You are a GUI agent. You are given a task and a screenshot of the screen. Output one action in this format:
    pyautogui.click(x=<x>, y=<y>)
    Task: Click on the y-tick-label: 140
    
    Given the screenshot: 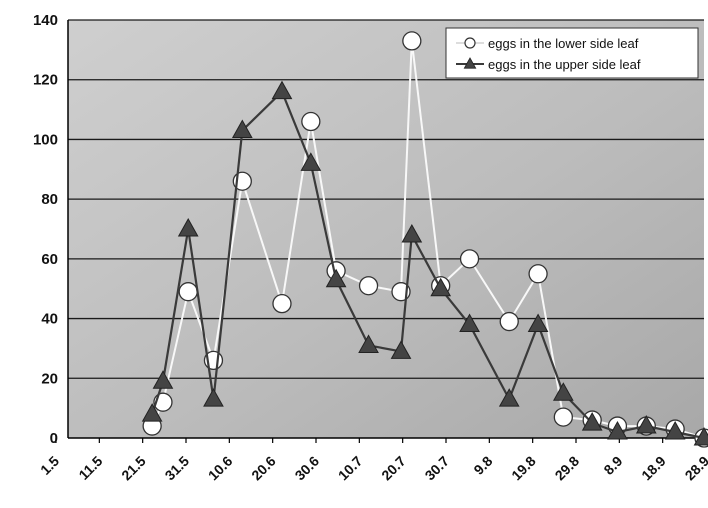 What is the action you would take?
    pyautogui.click(x=45, y=20)
    